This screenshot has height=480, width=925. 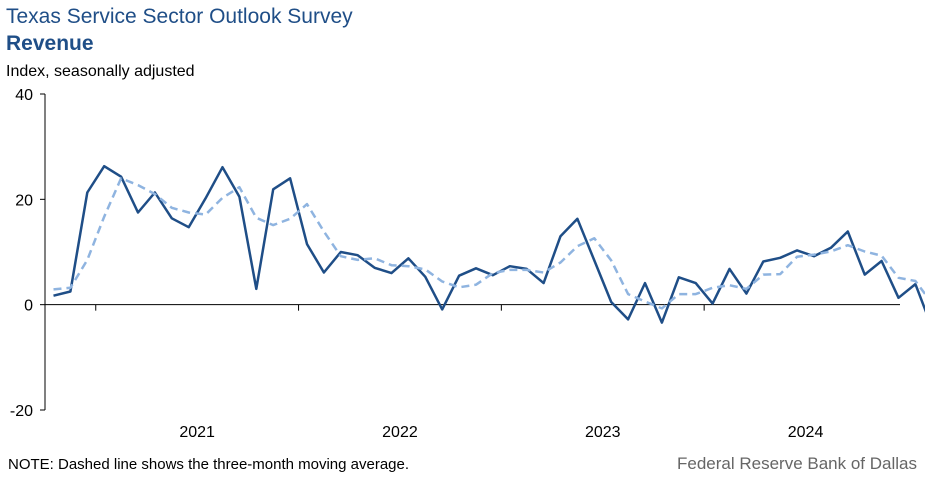 I want to click on x-tick-label: 2021, so click(x=197, y=432).